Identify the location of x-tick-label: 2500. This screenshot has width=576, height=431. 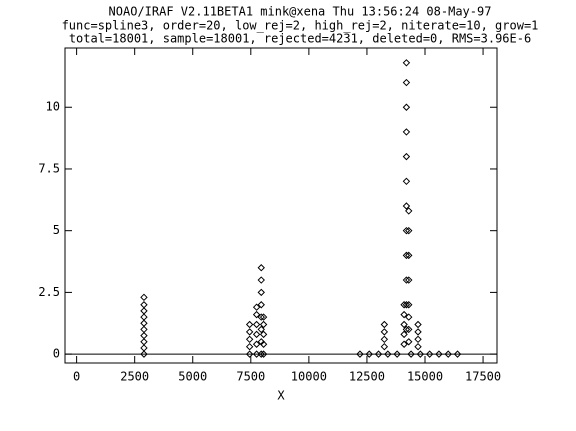
(134, 377).